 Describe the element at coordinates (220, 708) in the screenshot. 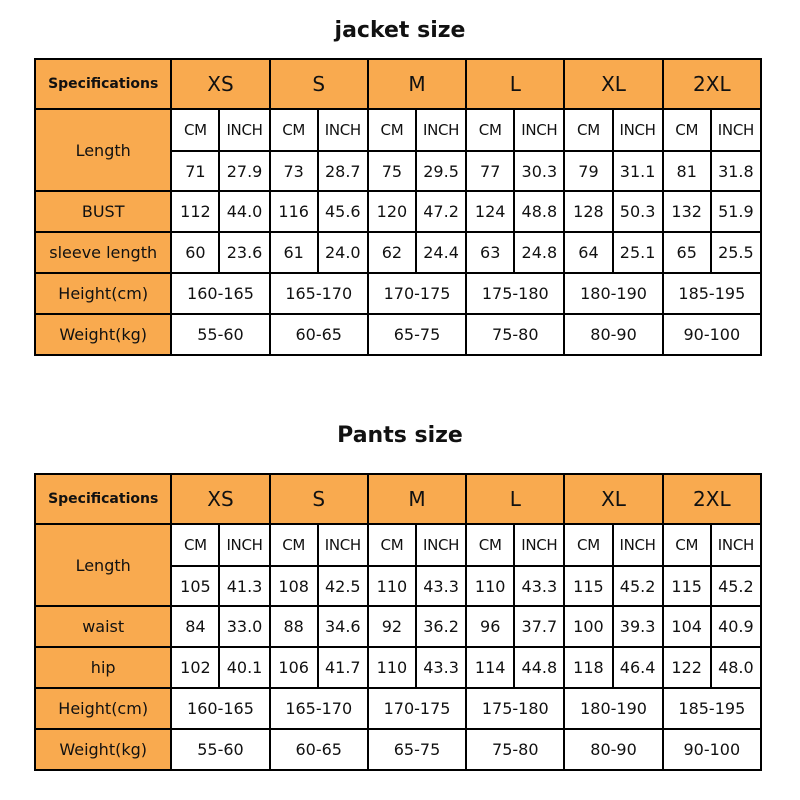

I see `range-value: 160-165` at that location.